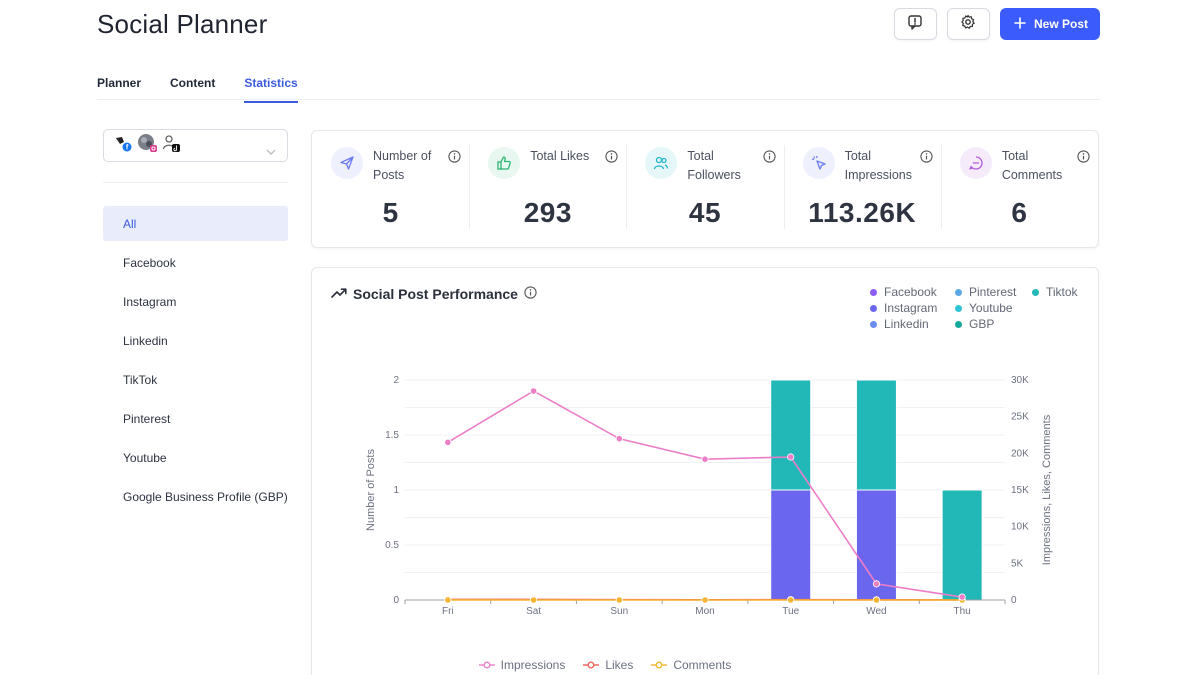 Image resolution: width=1200 pixels, height=675 pixels. Describe the element at coordinates (691, 665) in the screenshot. I see `legend-item-comments: Comments` at that location.